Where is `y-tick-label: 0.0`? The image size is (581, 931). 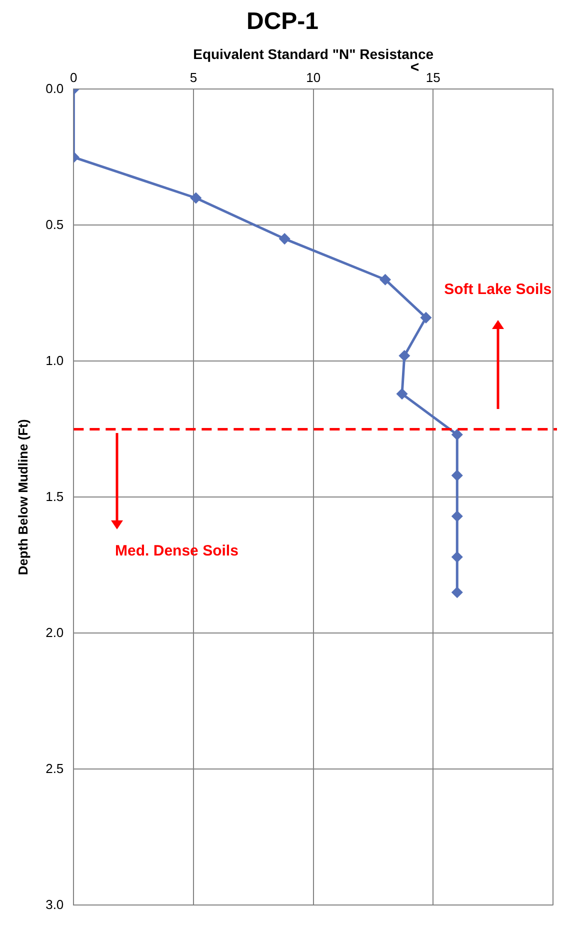
y-tick-label: 0.0 is located at coordinates (55, 88).